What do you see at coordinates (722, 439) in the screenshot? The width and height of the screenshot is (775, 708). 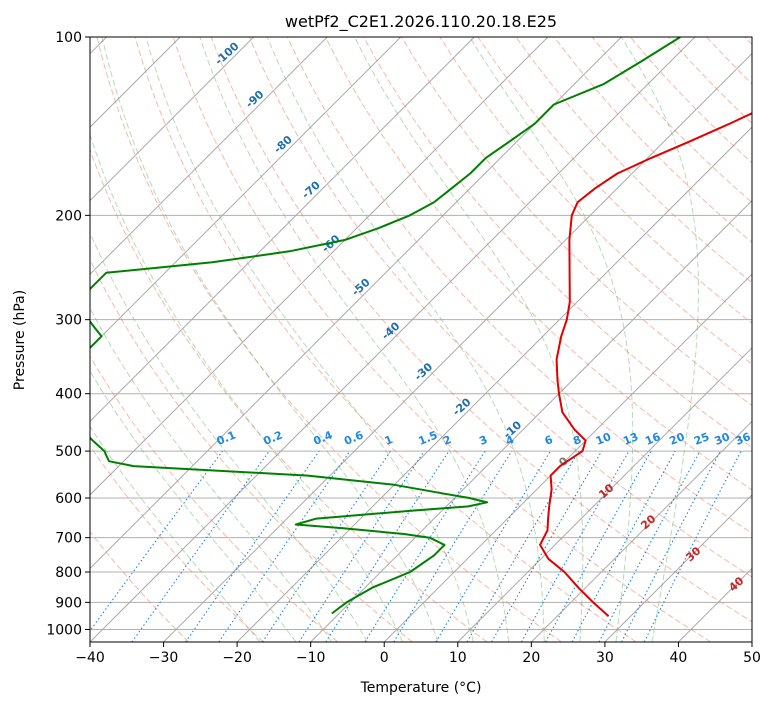 I see `mixing-ratio-label: 30` at bounding box center [722, 439].